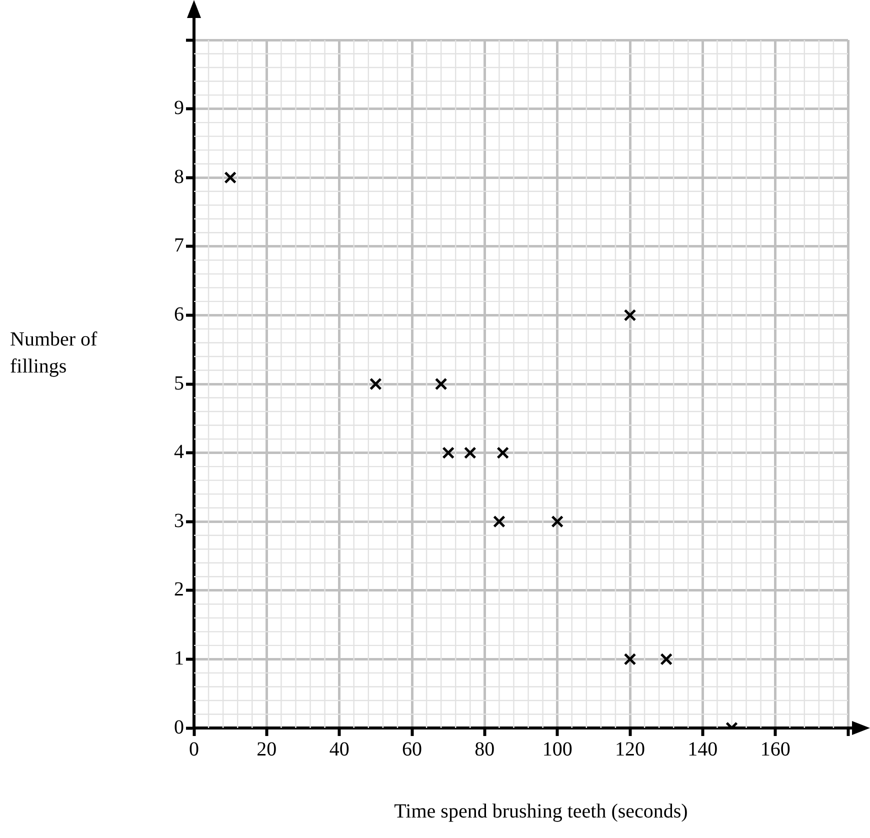 The image size is (870, 838). I want to click on x-tick-label: 0, so click(194, 749).